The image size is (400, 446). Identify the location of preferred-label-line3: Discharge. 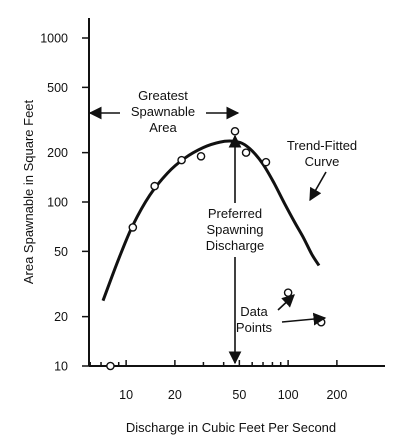
(235, 245).